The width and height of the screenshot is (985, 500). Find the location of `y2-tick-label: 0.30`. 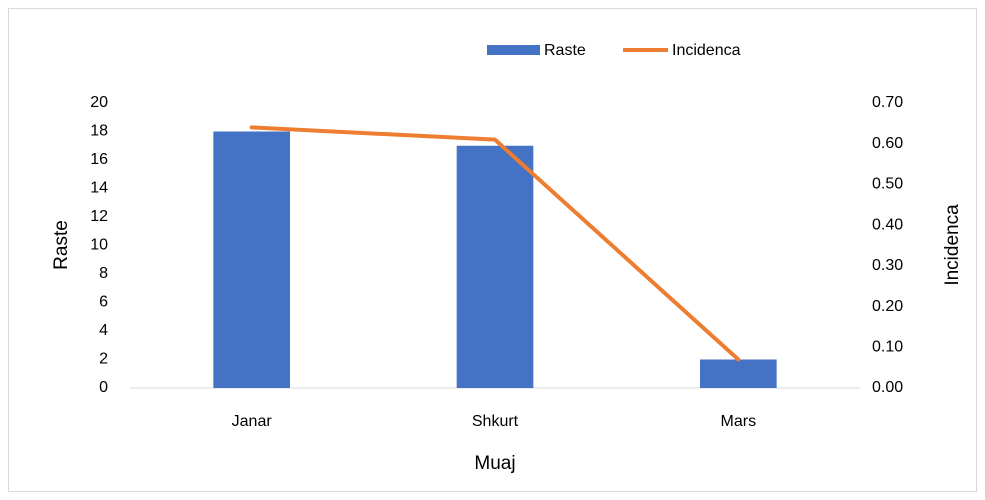

y2-tick-label: 0.30 is located at coordinates (887, 265).